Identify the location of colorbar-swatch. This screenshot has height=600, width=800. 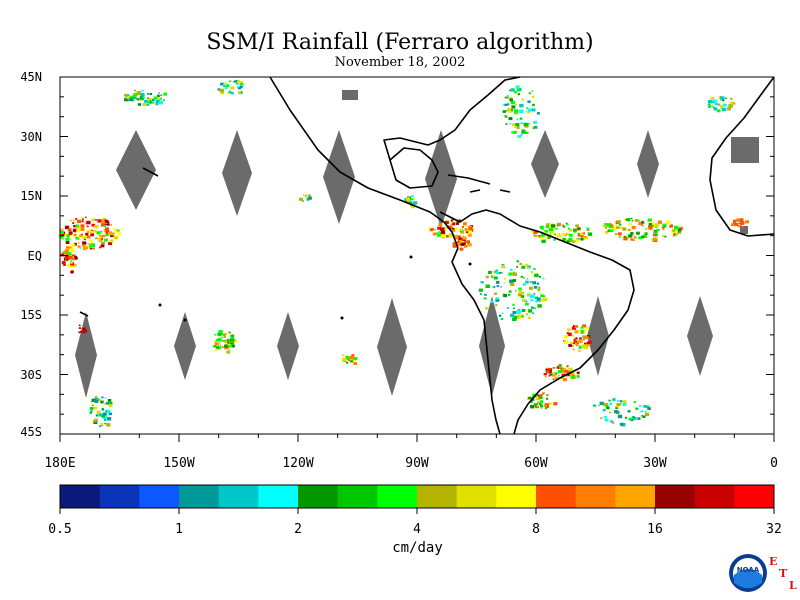
(318, 496).